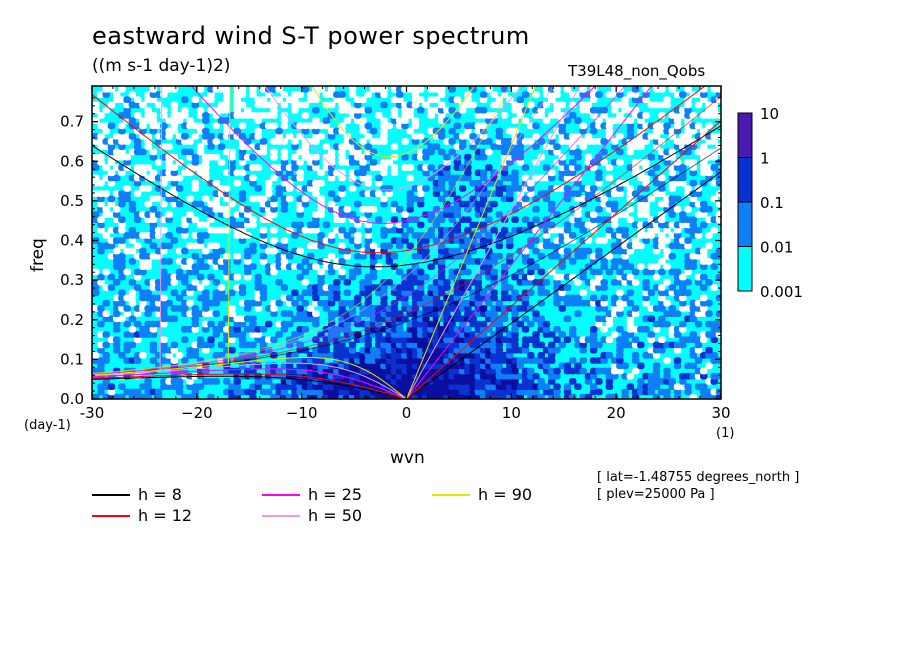 Image resolution: width=904 pixels, height=654 pixels. Describe the element at coordinates (38, 255) in the screenshot. I see `y-axis-label: freq` at that location.